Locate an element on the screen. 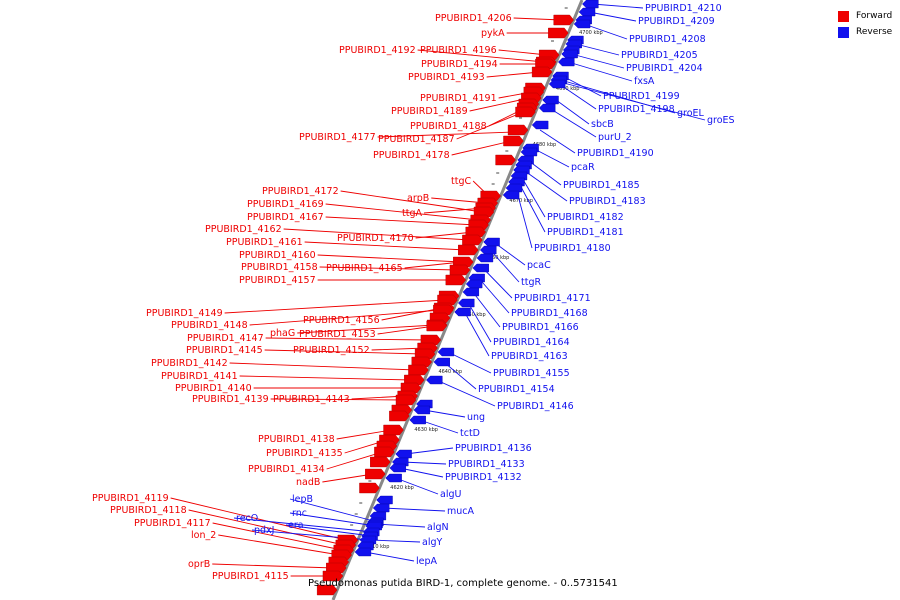 The height and width of the screenshot is (600, 900). reverse-gene-label: algU is located at coordinates (450, 494).